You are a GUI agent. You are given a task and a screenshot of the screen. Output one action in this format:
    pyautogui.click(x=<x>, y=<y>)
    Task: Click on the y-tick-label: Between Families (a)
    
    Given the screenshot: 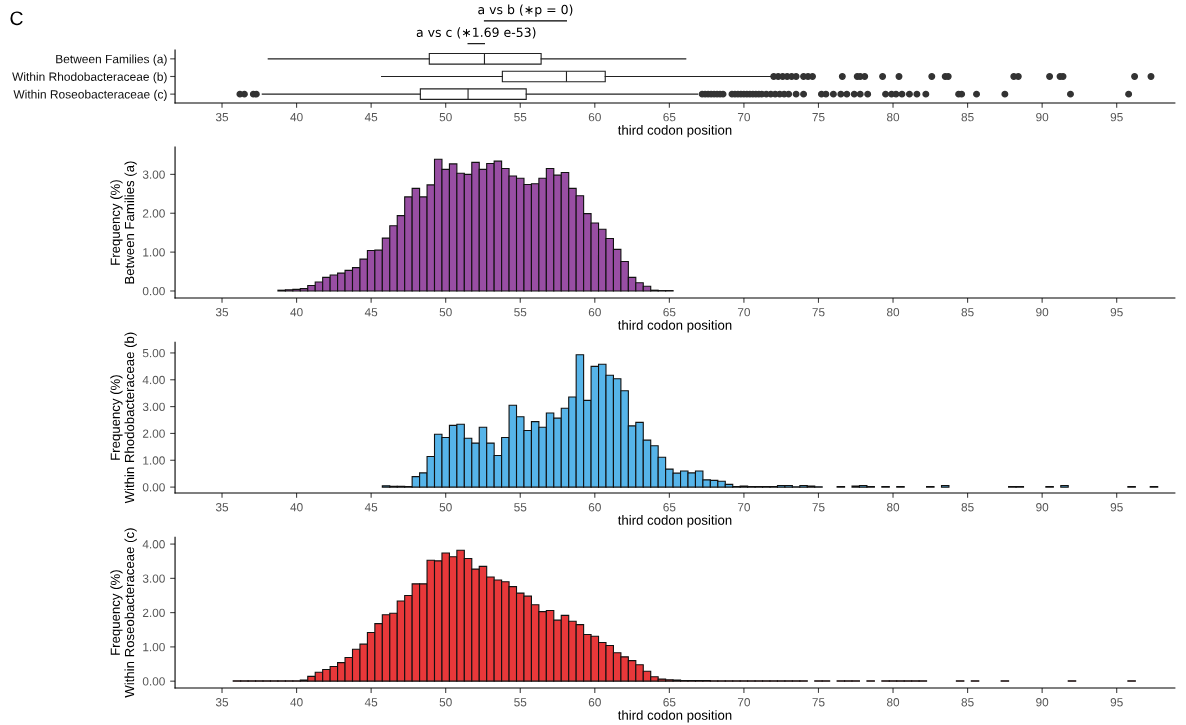 What is the action you would take?
    pyautogui.click(x=111, y=60)
    